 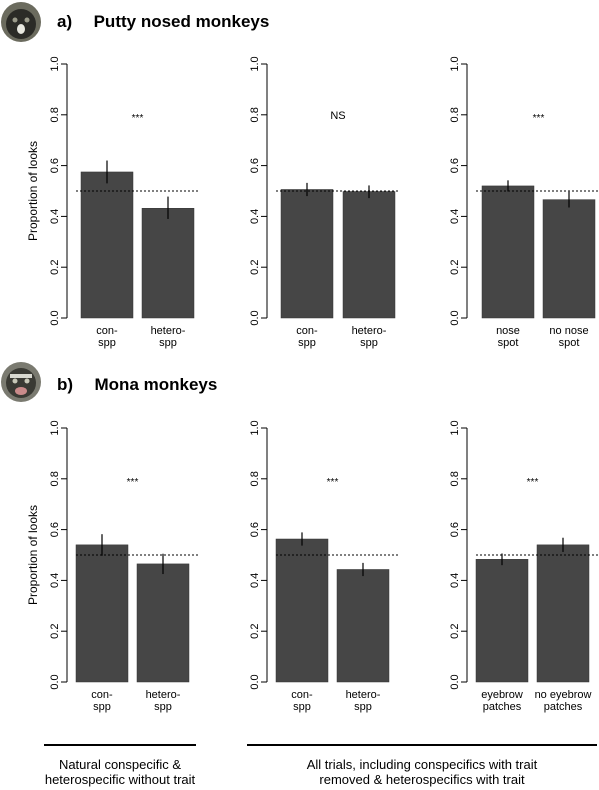 What do you see at coordinates (455, 317) in the screenshot?
I see `panel-3-y-tick-label: 0.0` at bounding box center [455, 317].